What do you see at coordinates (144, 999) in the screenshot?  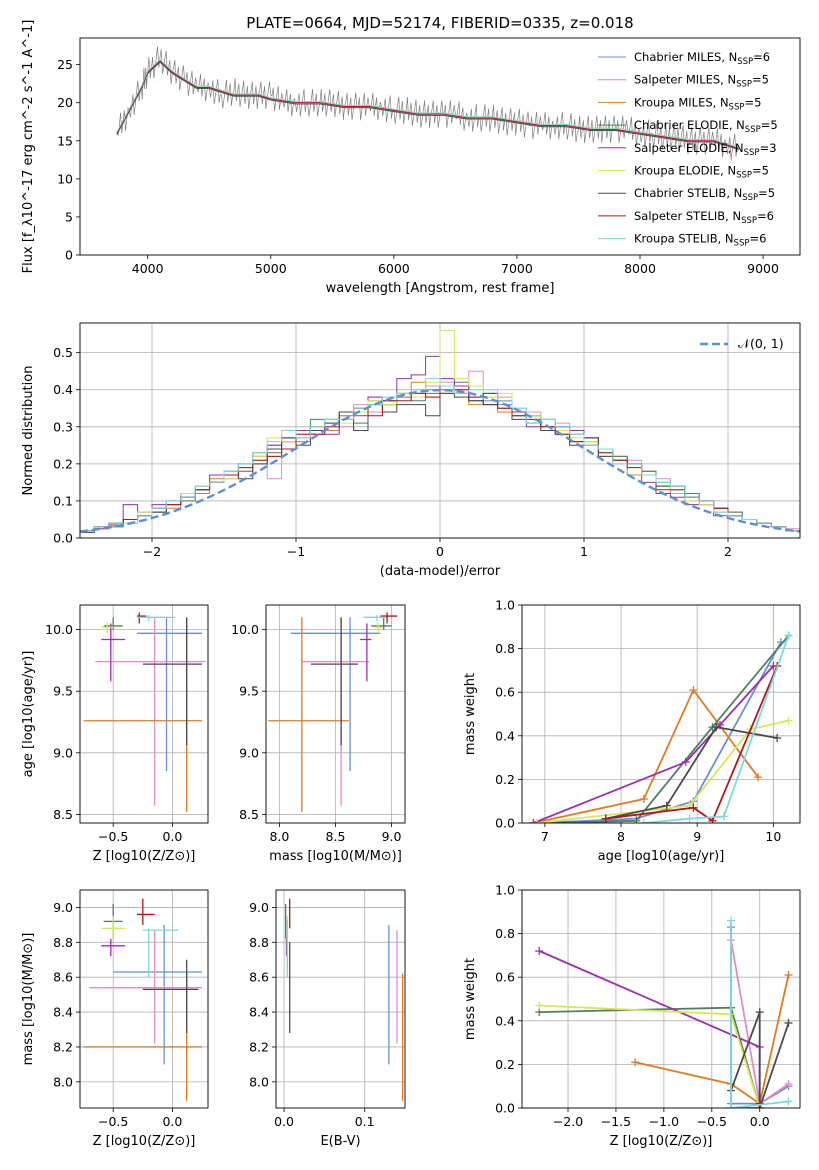 I see `mass_vs_Z-frame` at bounding box center [144, 999].